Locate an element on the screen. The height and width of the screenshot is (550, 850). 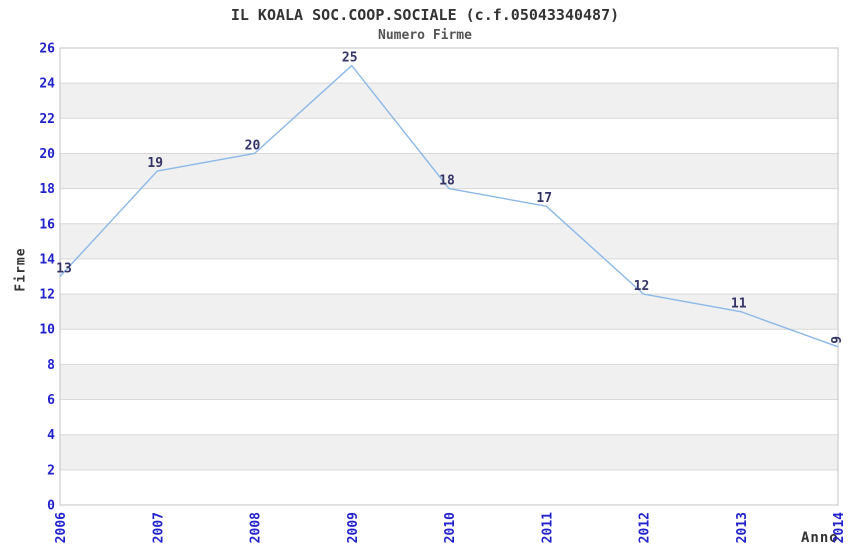
x-tick-label: 2008 is located at coordinates (256, 527).